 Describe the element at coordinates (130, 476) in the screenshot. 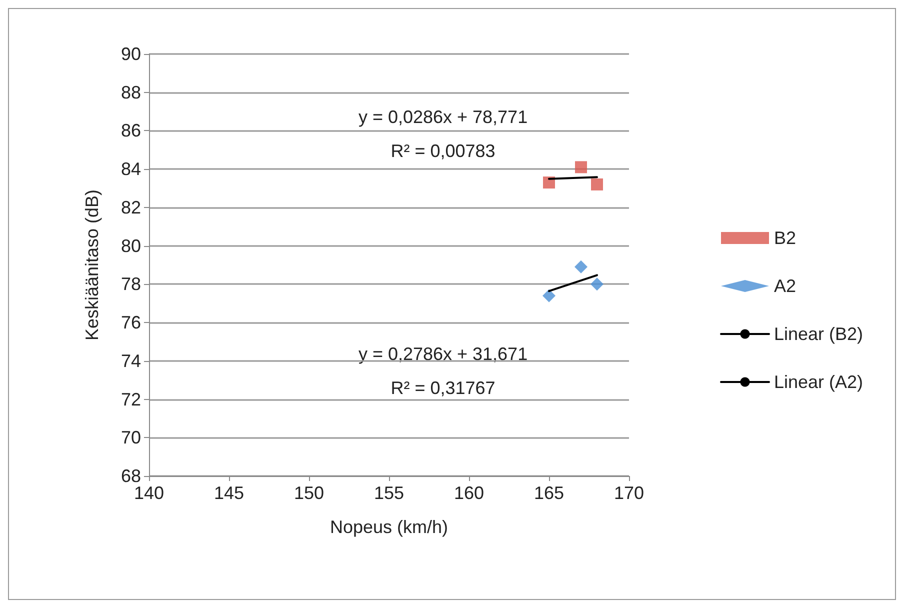

I see `y-tick-label: 68` at that location.